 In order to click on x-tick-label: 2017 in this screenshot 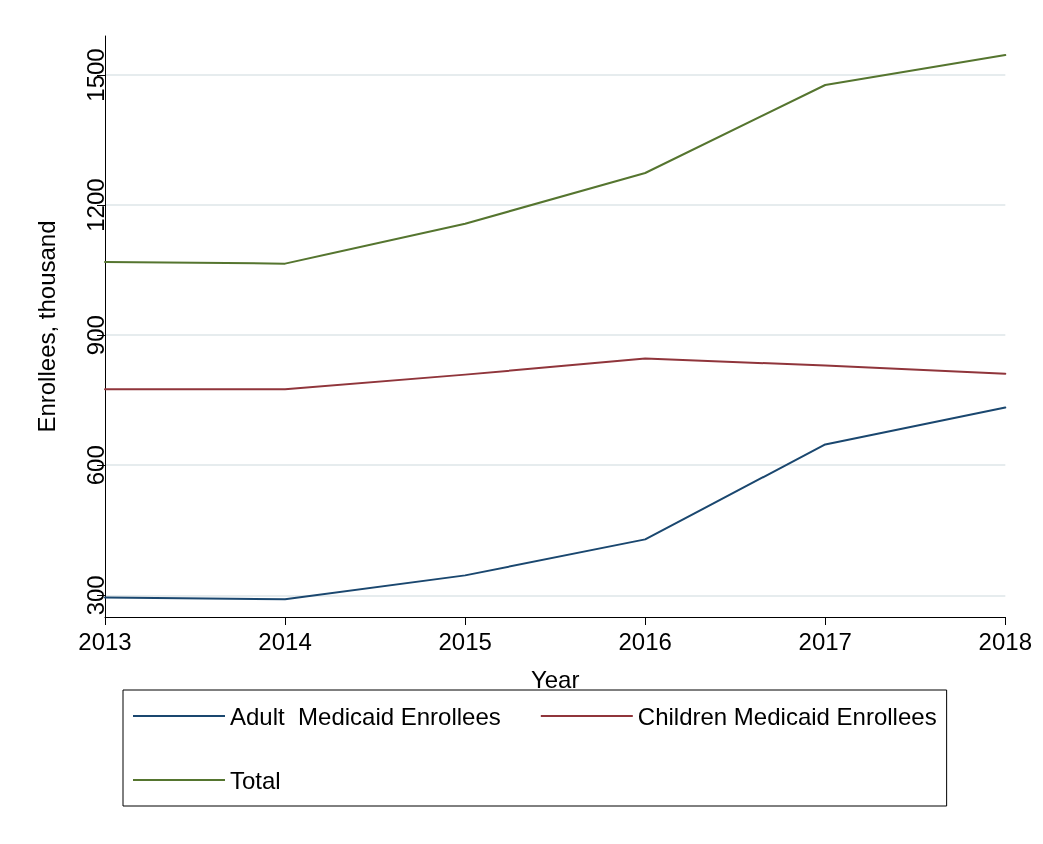, I will do `click(825, 641)`.